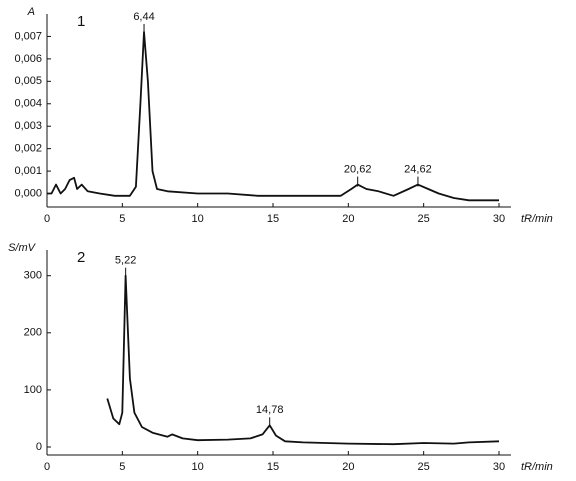  What do you see at coordinates (358, 169) in the screenshot?
I see `peak-label: 20,62` at bounding box center [358, 169].